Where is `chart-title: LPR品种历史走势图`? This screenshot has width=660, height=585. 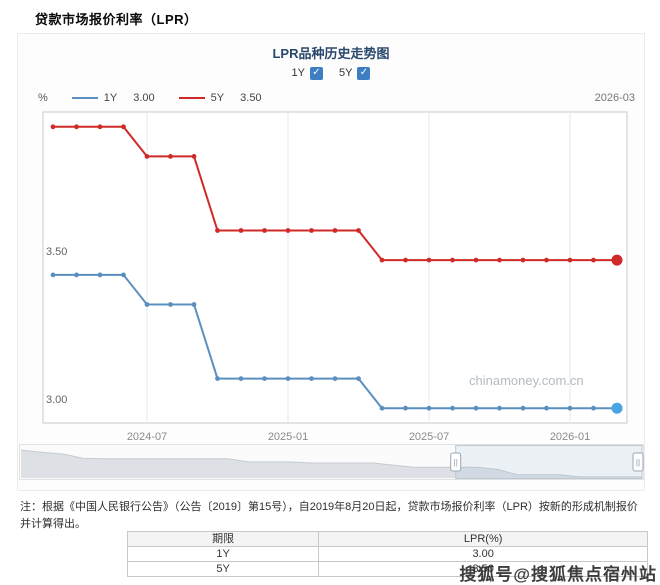 chart-title: LPR品种历史走势图 is located at coordinates (331, 53).